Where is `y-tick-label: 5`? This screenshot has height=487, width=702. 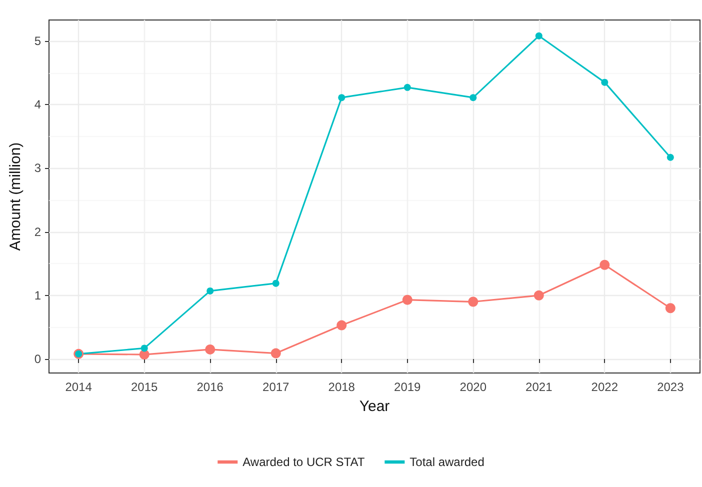
y-tick-label: 5 is located at coordinates (38, 41).